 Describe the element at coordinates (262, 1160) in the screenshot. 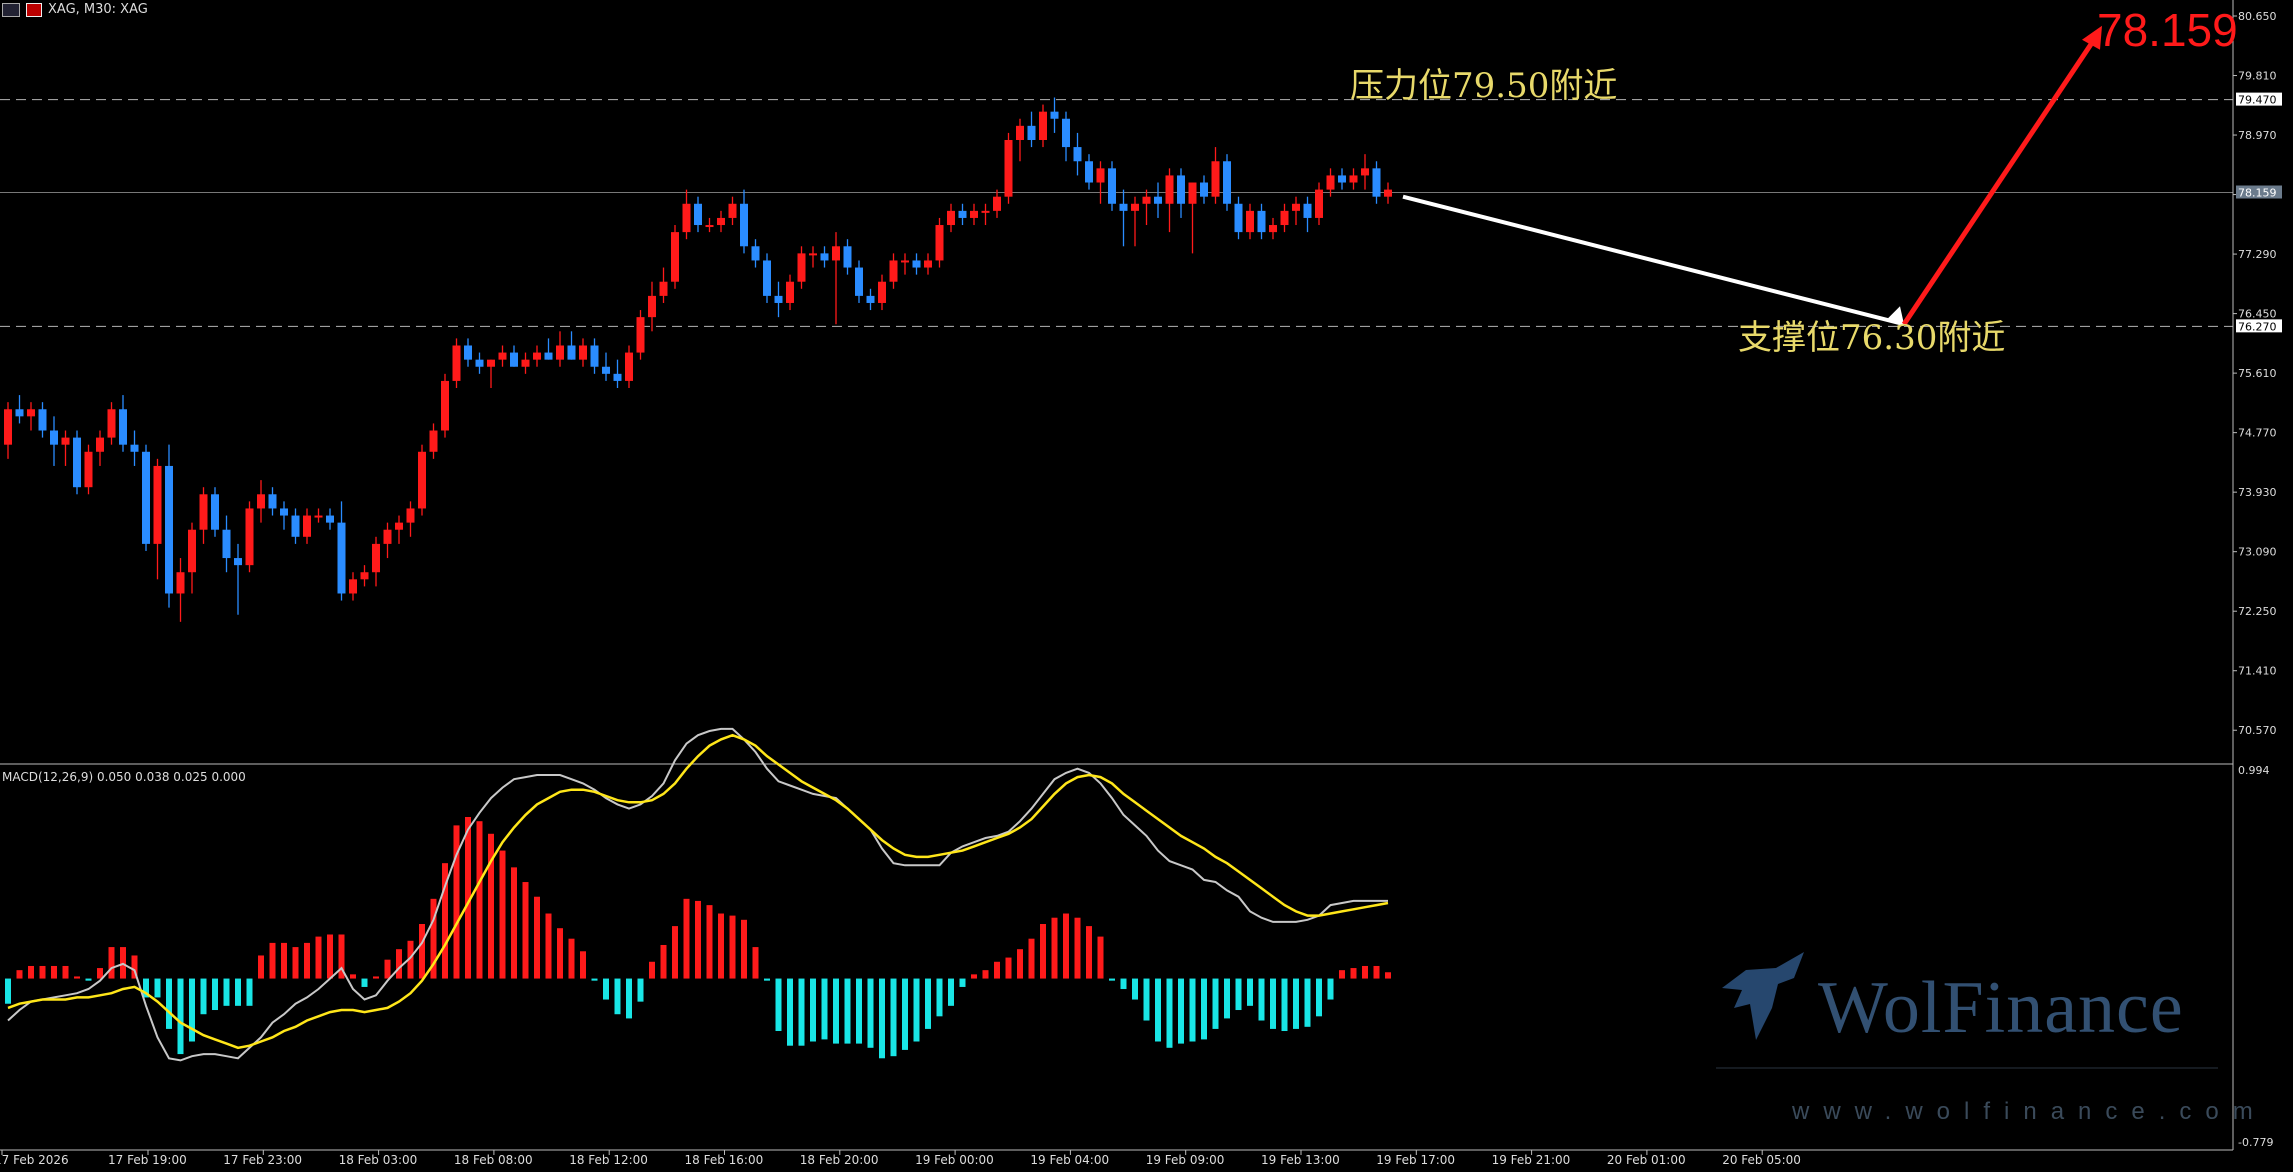

I see `time-tick-label: 17 Feb 23:00` at that location.